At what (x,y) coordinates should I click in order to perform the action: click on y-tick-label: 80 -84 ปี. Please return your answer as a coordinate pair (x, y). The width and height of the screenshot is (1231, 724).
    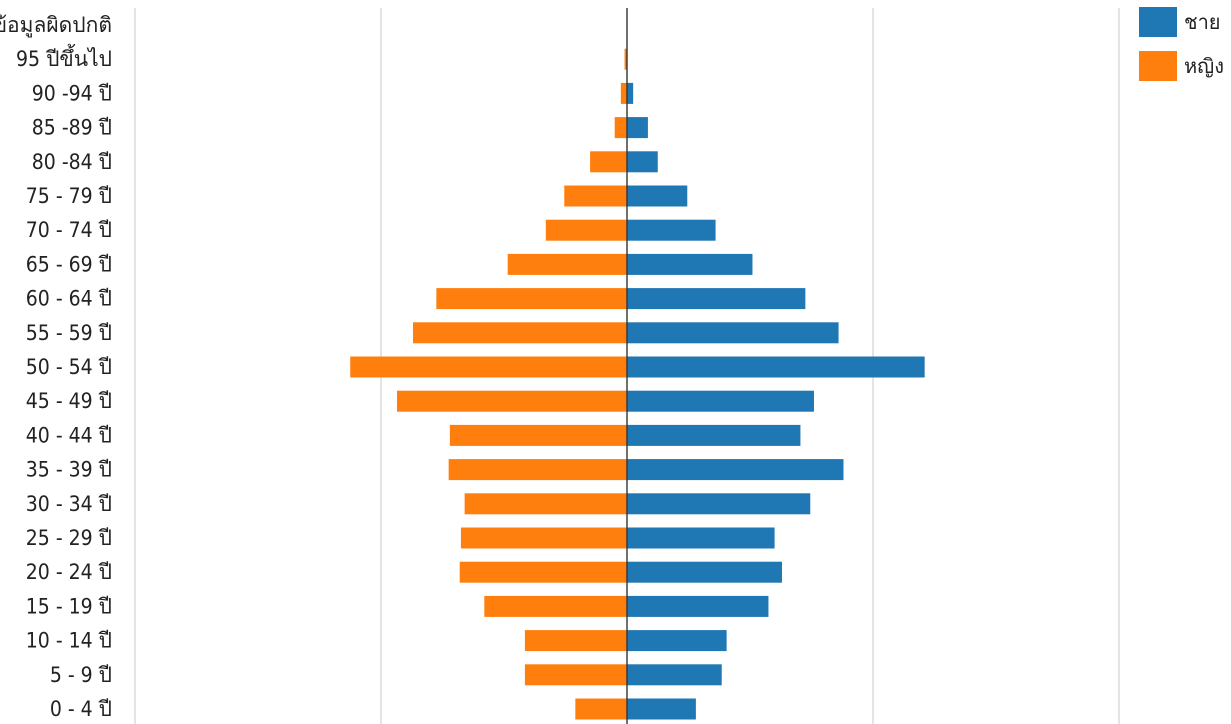
    Looking at the image, I should click on (72, 162).